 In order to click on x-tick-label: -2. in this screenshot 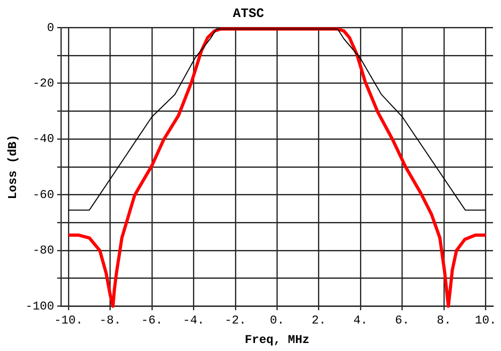, I will do `click(235, 321)`.